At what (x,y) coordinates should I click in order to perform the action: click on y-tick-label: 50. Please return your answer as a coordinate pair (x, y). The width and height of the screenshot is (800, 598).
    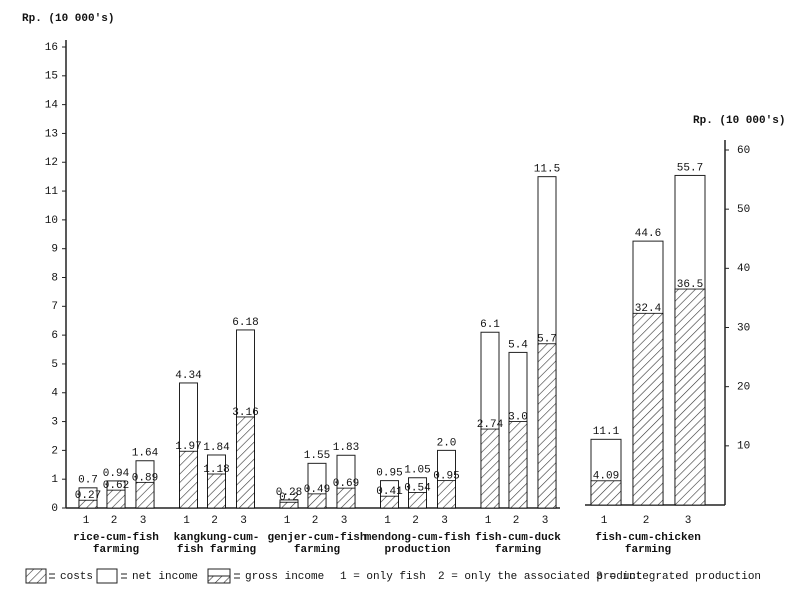
    Looking at the image, I should click on (743, 210).